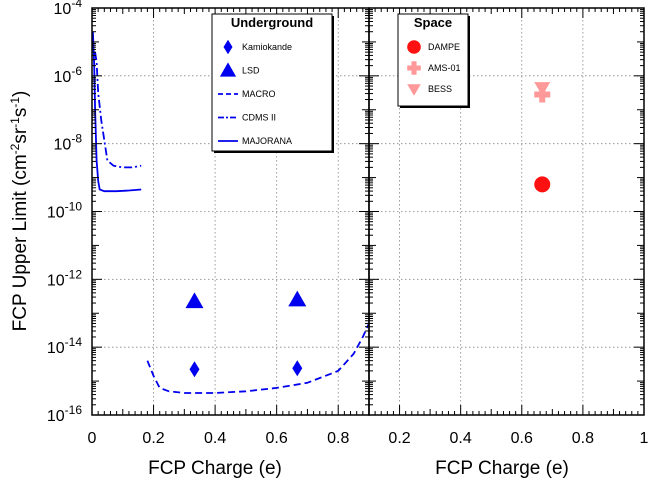 This screenshot has height=485, width=650. Describe the element at coordinates (644, 438) in the screenshot. I see `x-tick-label: 1` at that location.